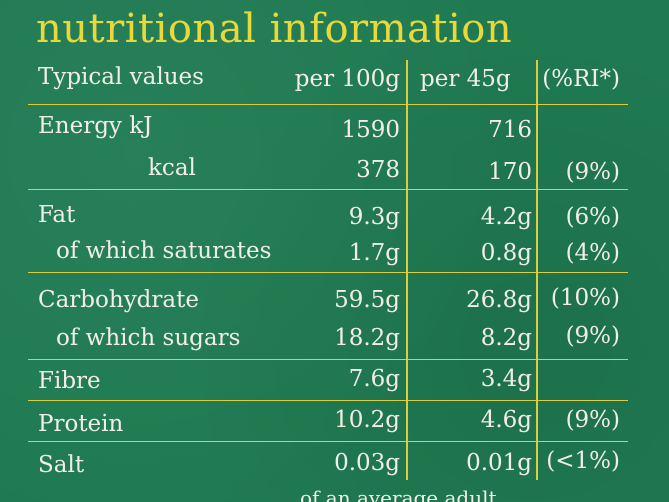 This screenshot has width=669, height=502. What do you see at coordinates (328, 380) in the screenshot?
I see `table-row: Fibre 7.6g 3.4g` at bounding box center [328, 380].